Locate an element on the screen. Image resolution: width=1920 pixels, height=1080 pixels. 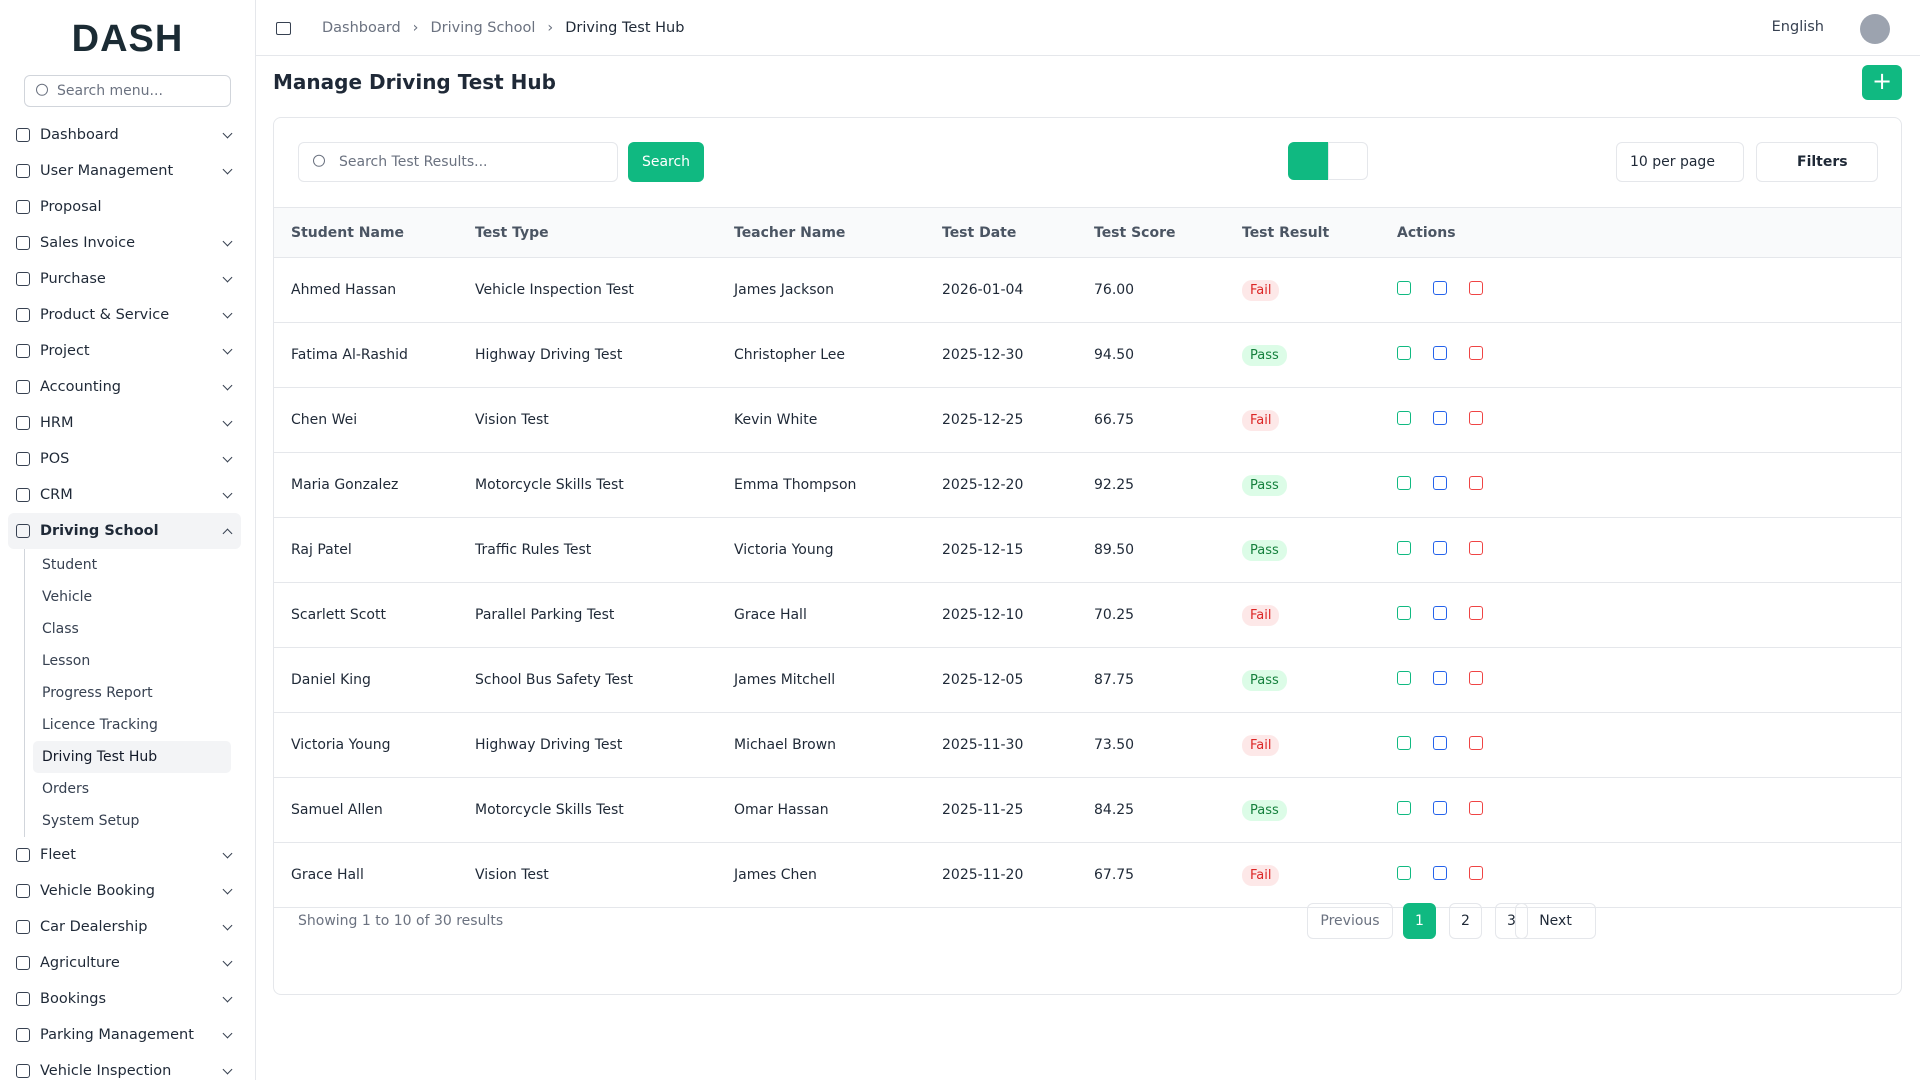
menu-item: Bookings is located at coordinates (124, 999).